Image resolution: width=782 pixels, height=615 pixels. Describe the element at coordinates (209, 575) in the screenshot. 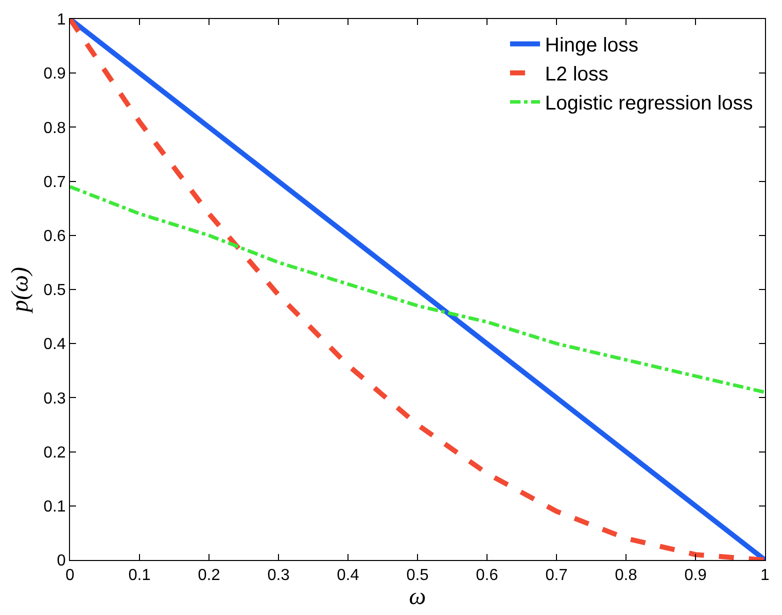

I see `x-tick-label: 0.2` at that location.